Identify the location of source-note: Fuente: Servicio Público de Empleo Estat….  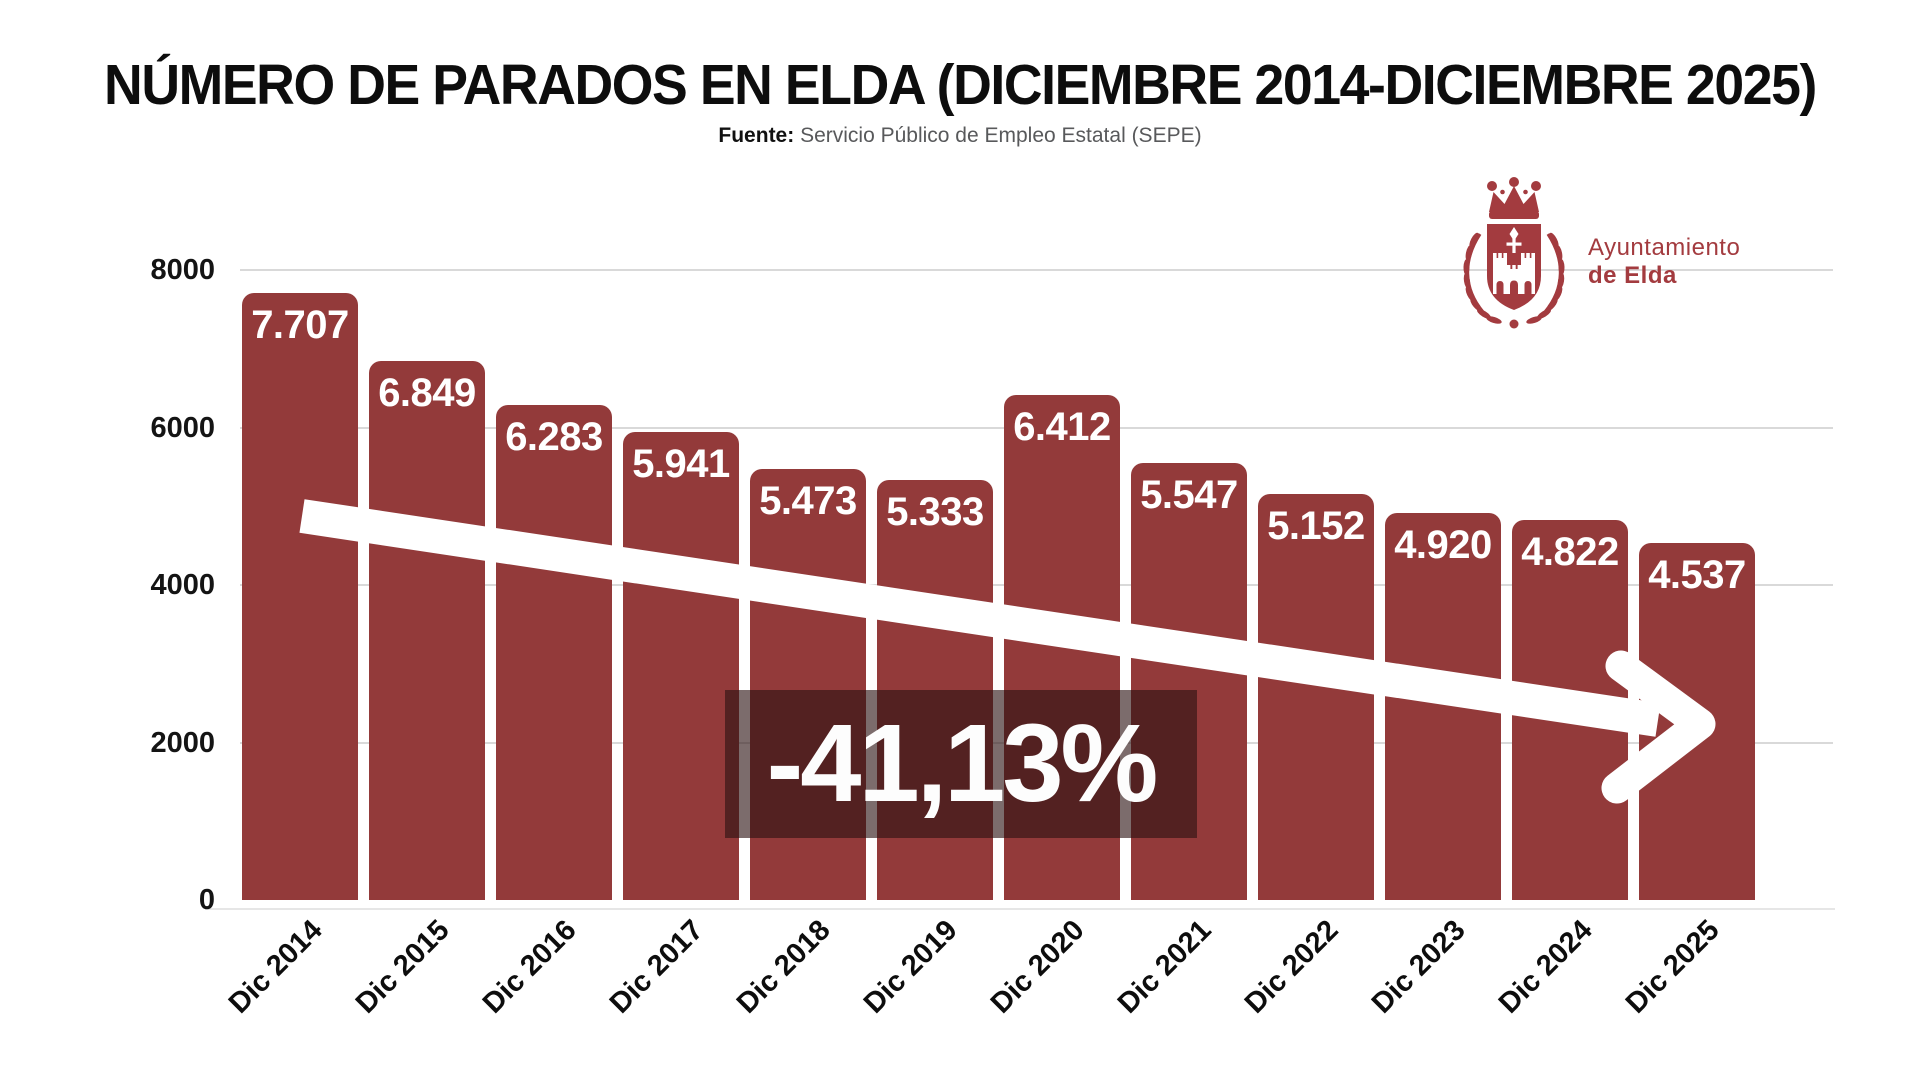
(960, 136).